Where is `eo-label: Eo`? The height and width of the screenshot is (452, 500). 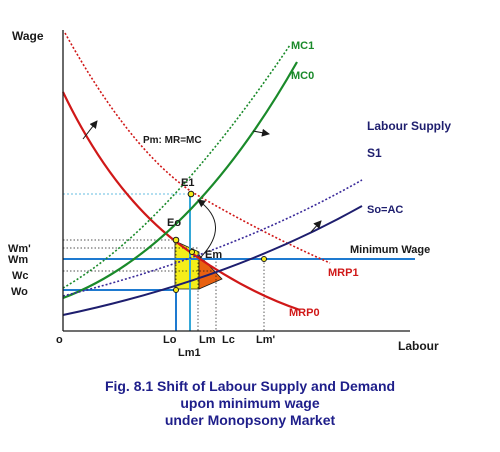 eo-label: Eo is located at coordinates (174, 223).